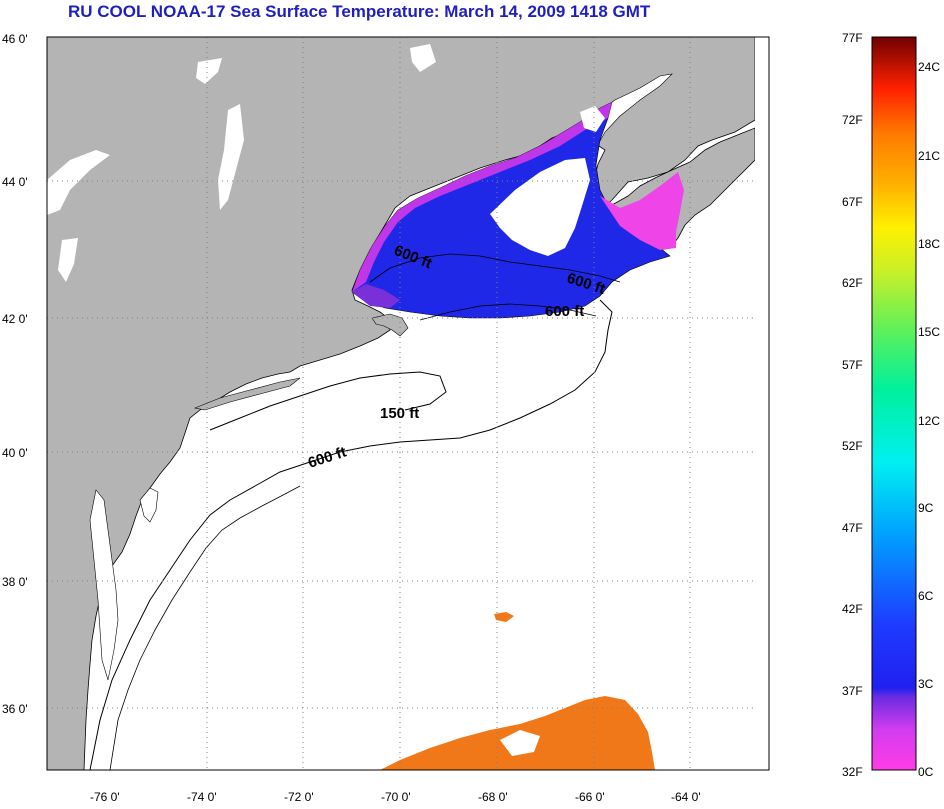 The width and height of the screenshot is (944, 809). What do you see at coordinates (202, 797) in the screenshot?
I see `lon-label: -74 0'` at bounding box center [202, 797].